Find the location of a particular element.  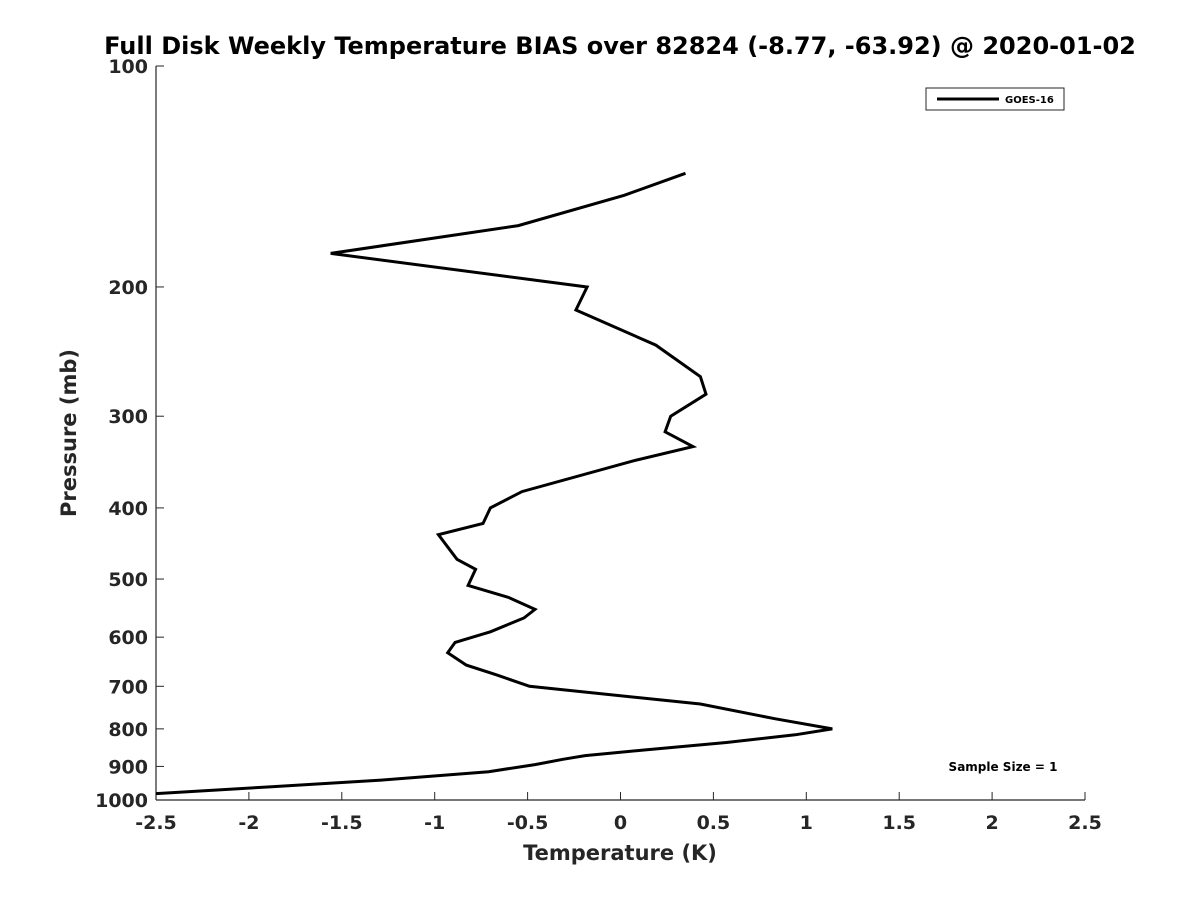

x-tick-label: -2.5 is located at coordinates (156, 823).